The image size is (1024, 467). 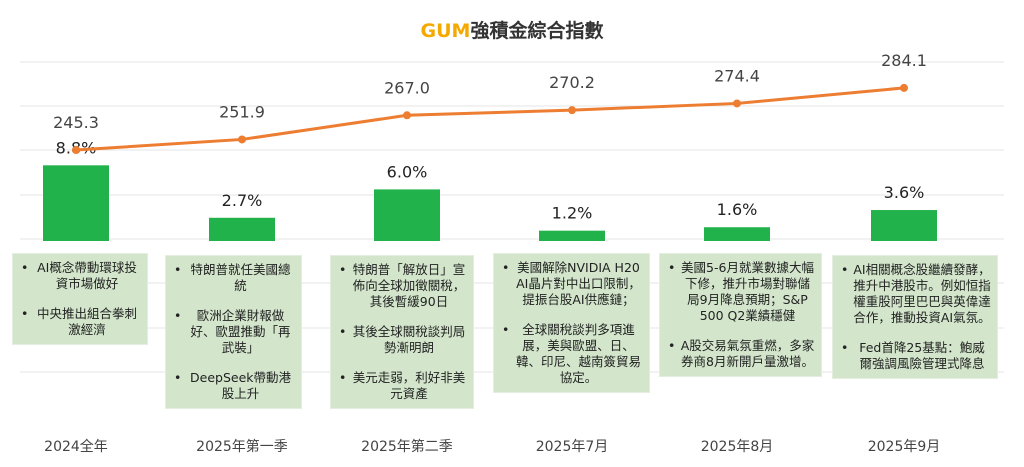 I want to click on bar-label: 2.7%, so click(x=242, y=200).